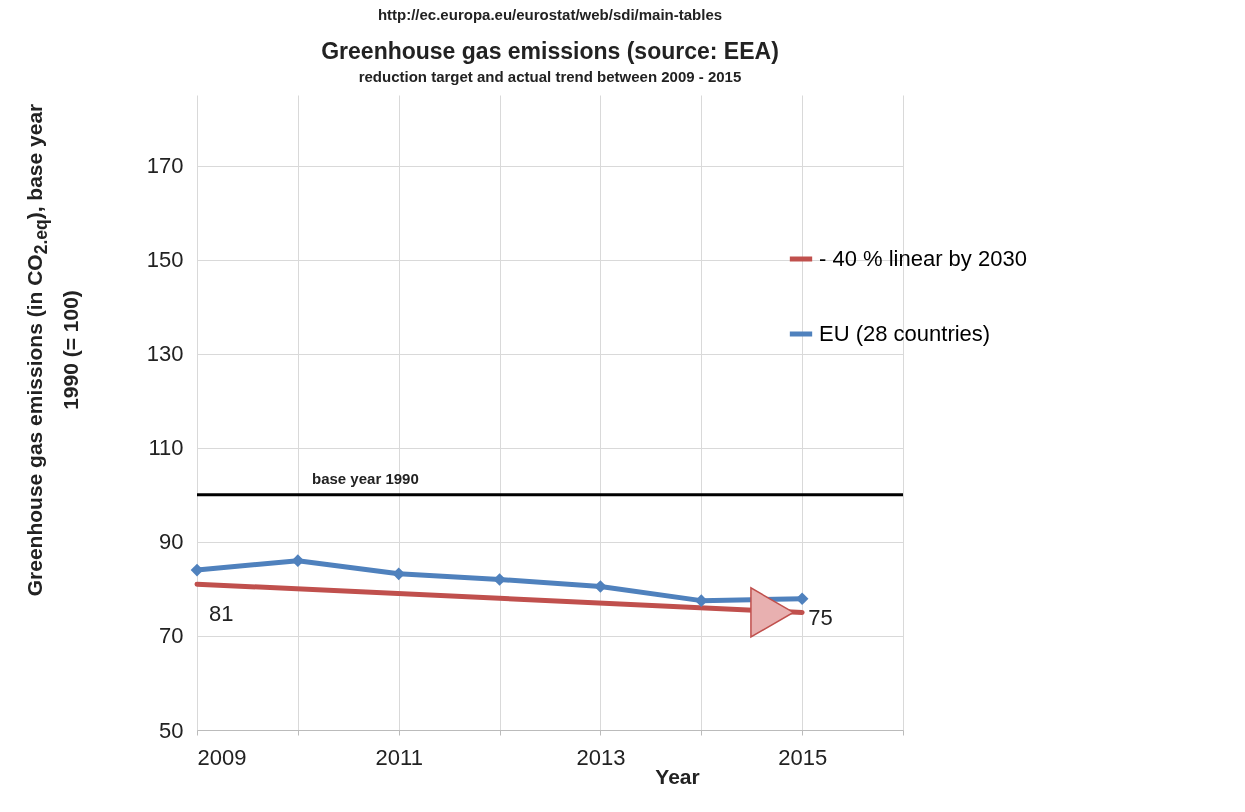 This screenshot has height=812, width=1245. What do you see at coordinates (165, 354) in the screenshot?
I see `y-tick-label: 130` at bounding box center [165, 354].